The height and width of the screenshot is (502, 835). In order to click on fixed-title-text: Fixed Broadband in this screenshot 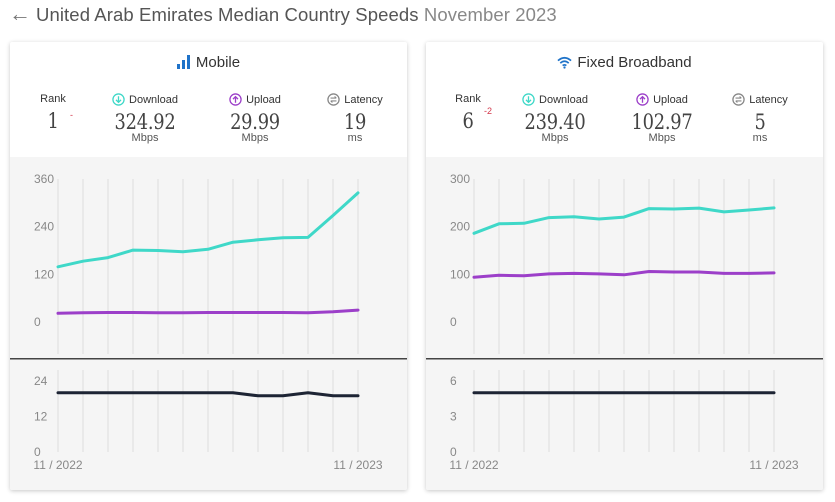, I will do `click(634, 62)`.